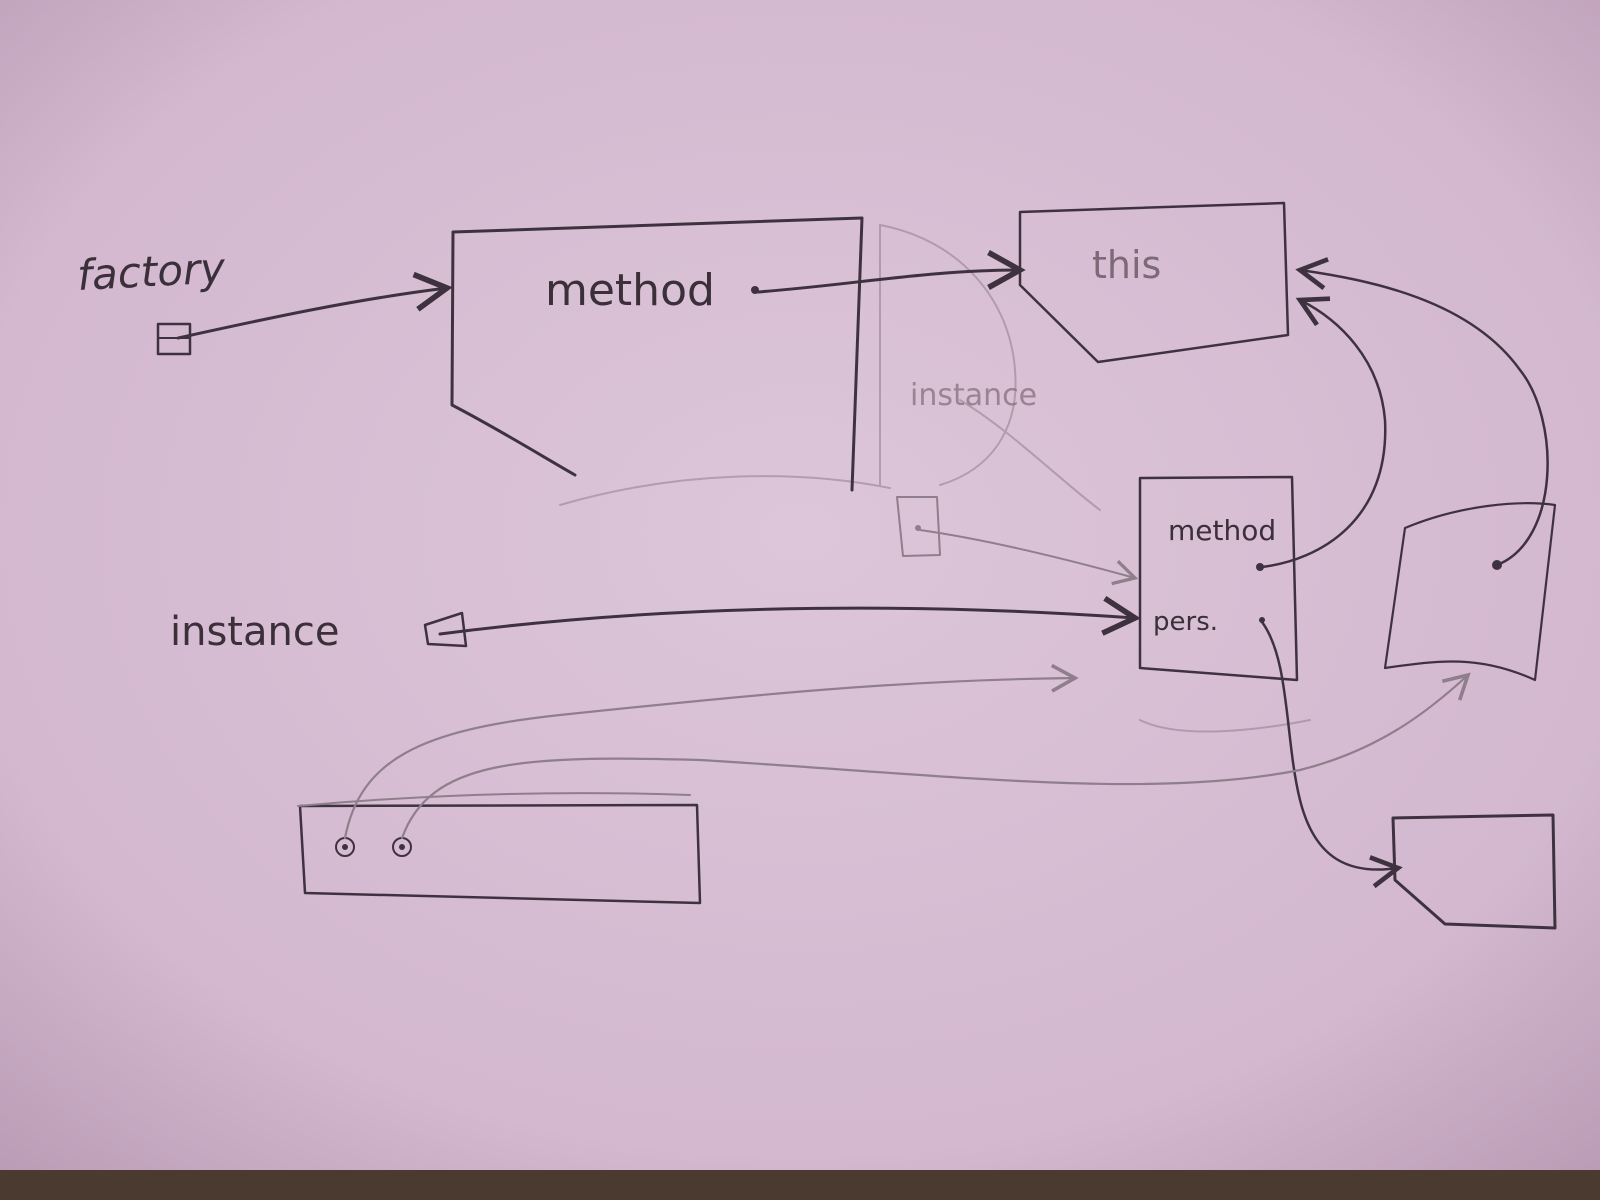 This screenshot has height=1200, width=1600. What do you see at coordinates (1262, 620) in the screenshot?
I see `pers-dot` at bounding box center [1262, 620].